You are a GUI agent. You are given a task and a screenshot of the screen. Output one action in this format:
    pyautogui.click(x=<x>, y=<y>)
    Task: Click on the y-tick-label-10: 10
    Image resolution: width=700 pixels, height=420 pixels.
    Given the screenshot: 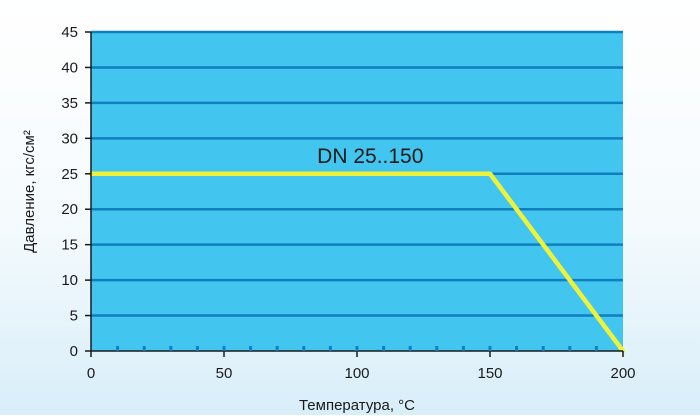 What is the action you would take?
    pyautogui.click(x=69, y=280)
    